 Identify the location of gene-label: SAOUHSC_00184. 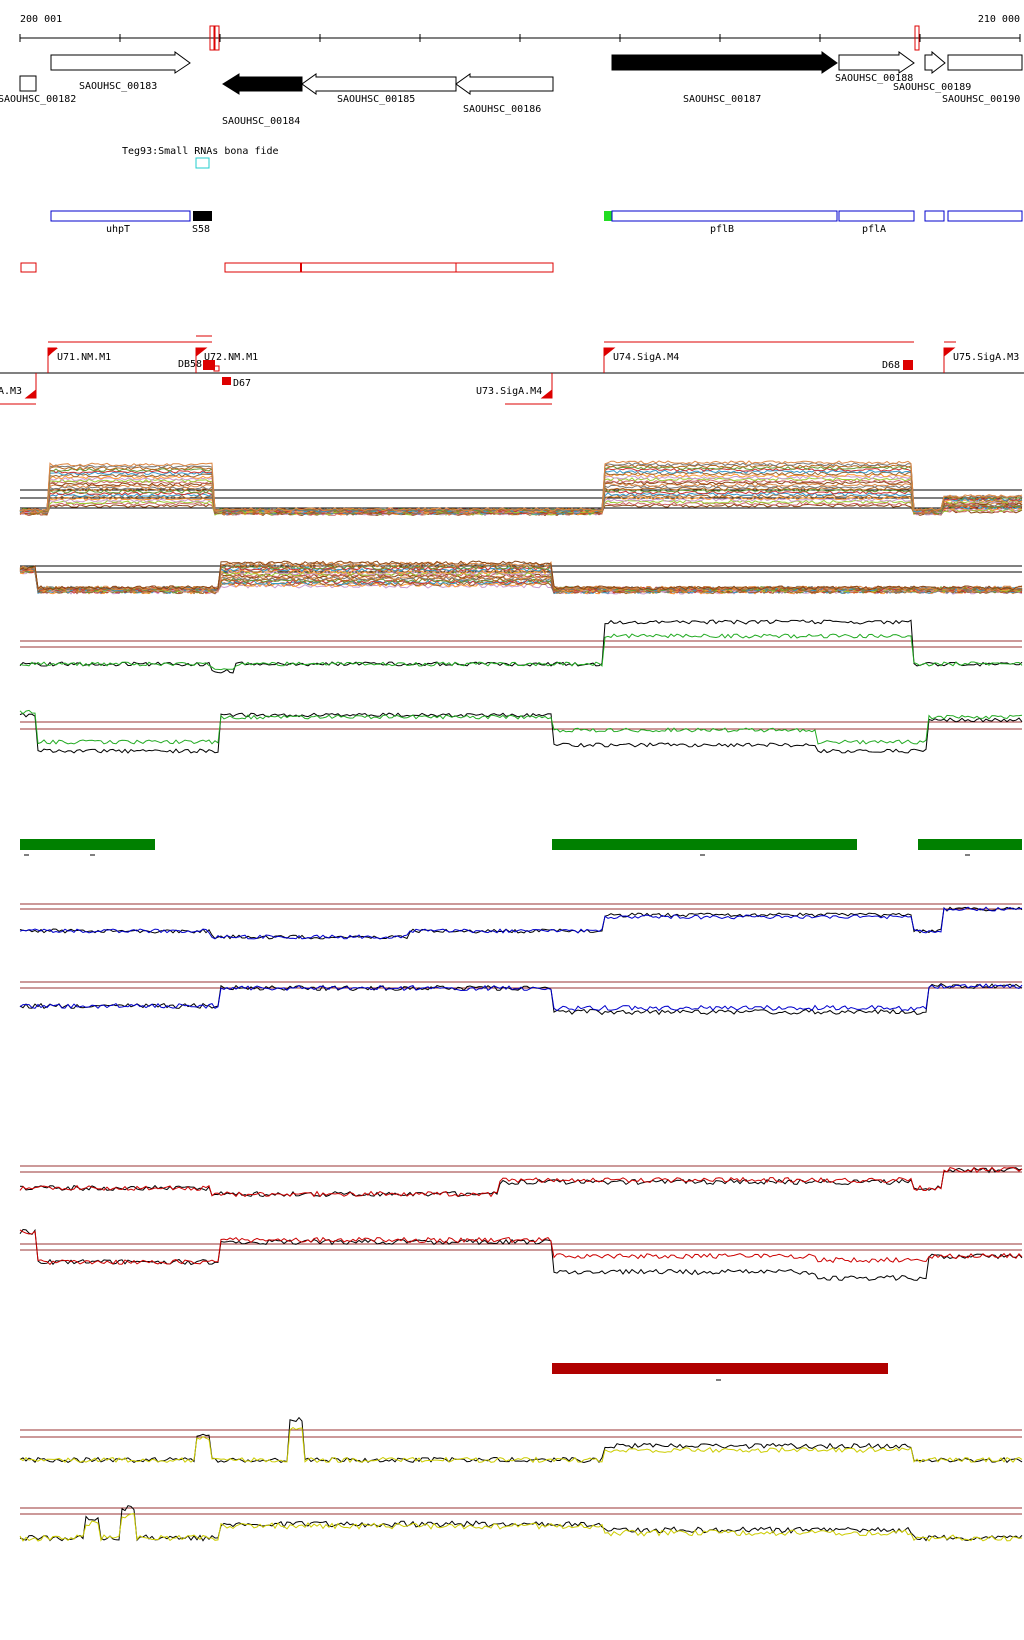
(261, 121).